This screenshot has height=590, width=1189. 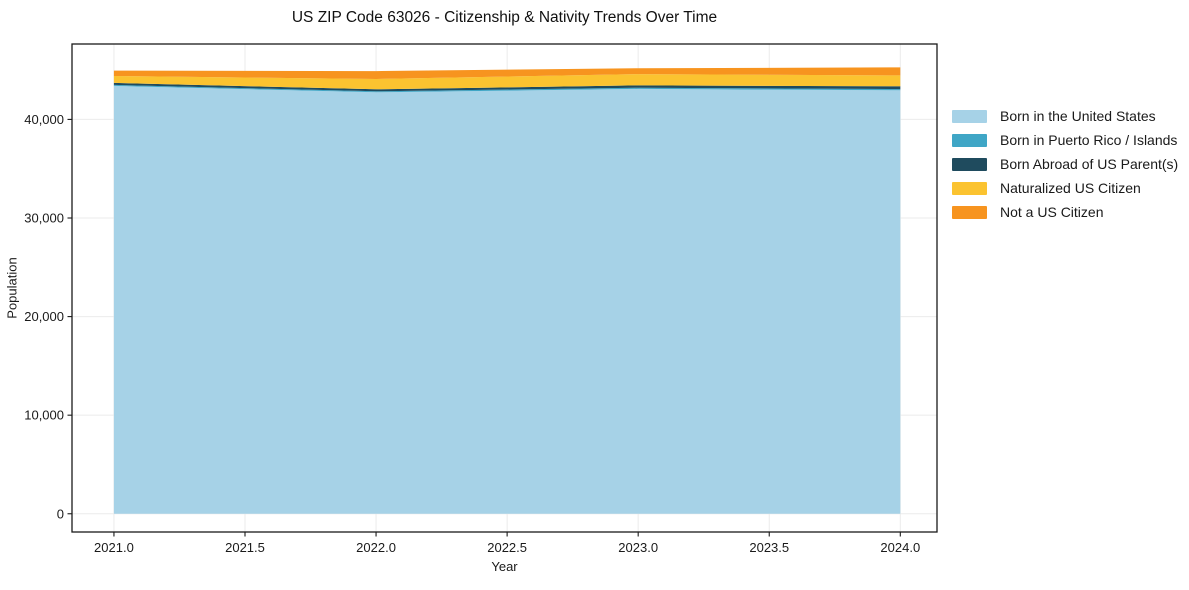 I want to click on legend-item: Born in the United States, so click(x=1065, y=116).